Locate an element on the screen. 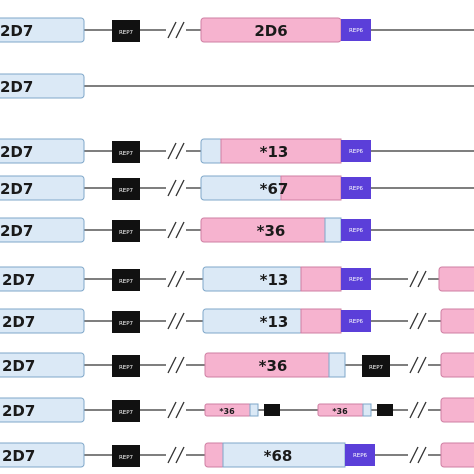 This screenshot has width=474, height=474. hybrid-gene-label: *67 is located at coordinates (274, 189).